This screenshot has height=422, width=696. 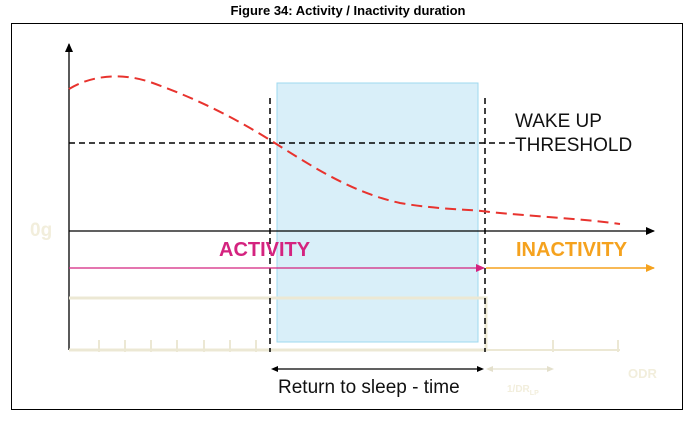 I want to click on odr-lp-label: 1/DRLP, so click(x=523, y=390).